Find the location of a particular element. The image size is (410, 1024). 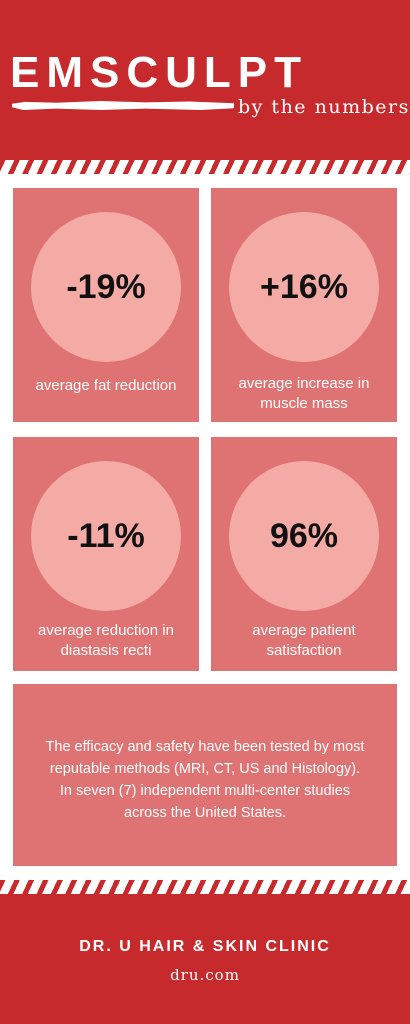

stat-circle: -11% is located at coordinates (106, 536).